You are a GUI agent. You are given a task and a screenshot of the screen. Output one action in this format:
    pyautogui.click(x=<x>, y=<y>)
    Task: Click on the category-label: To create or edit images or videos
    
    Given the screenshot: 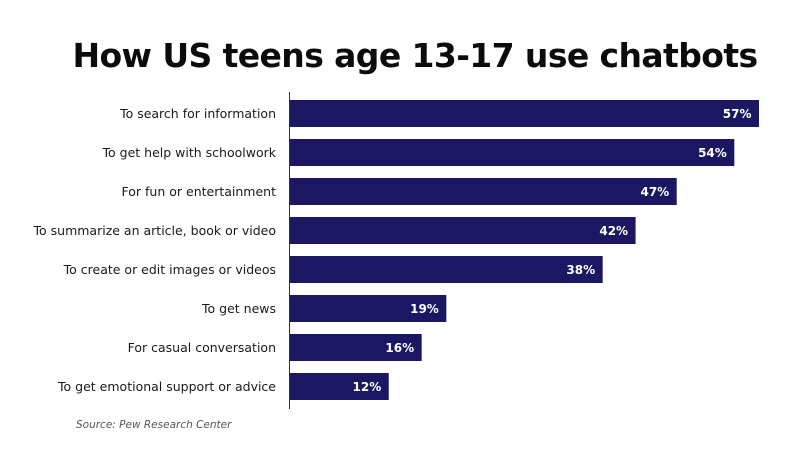 What is the action you would take?
    pyautogui.click(x=169, y=269)
    